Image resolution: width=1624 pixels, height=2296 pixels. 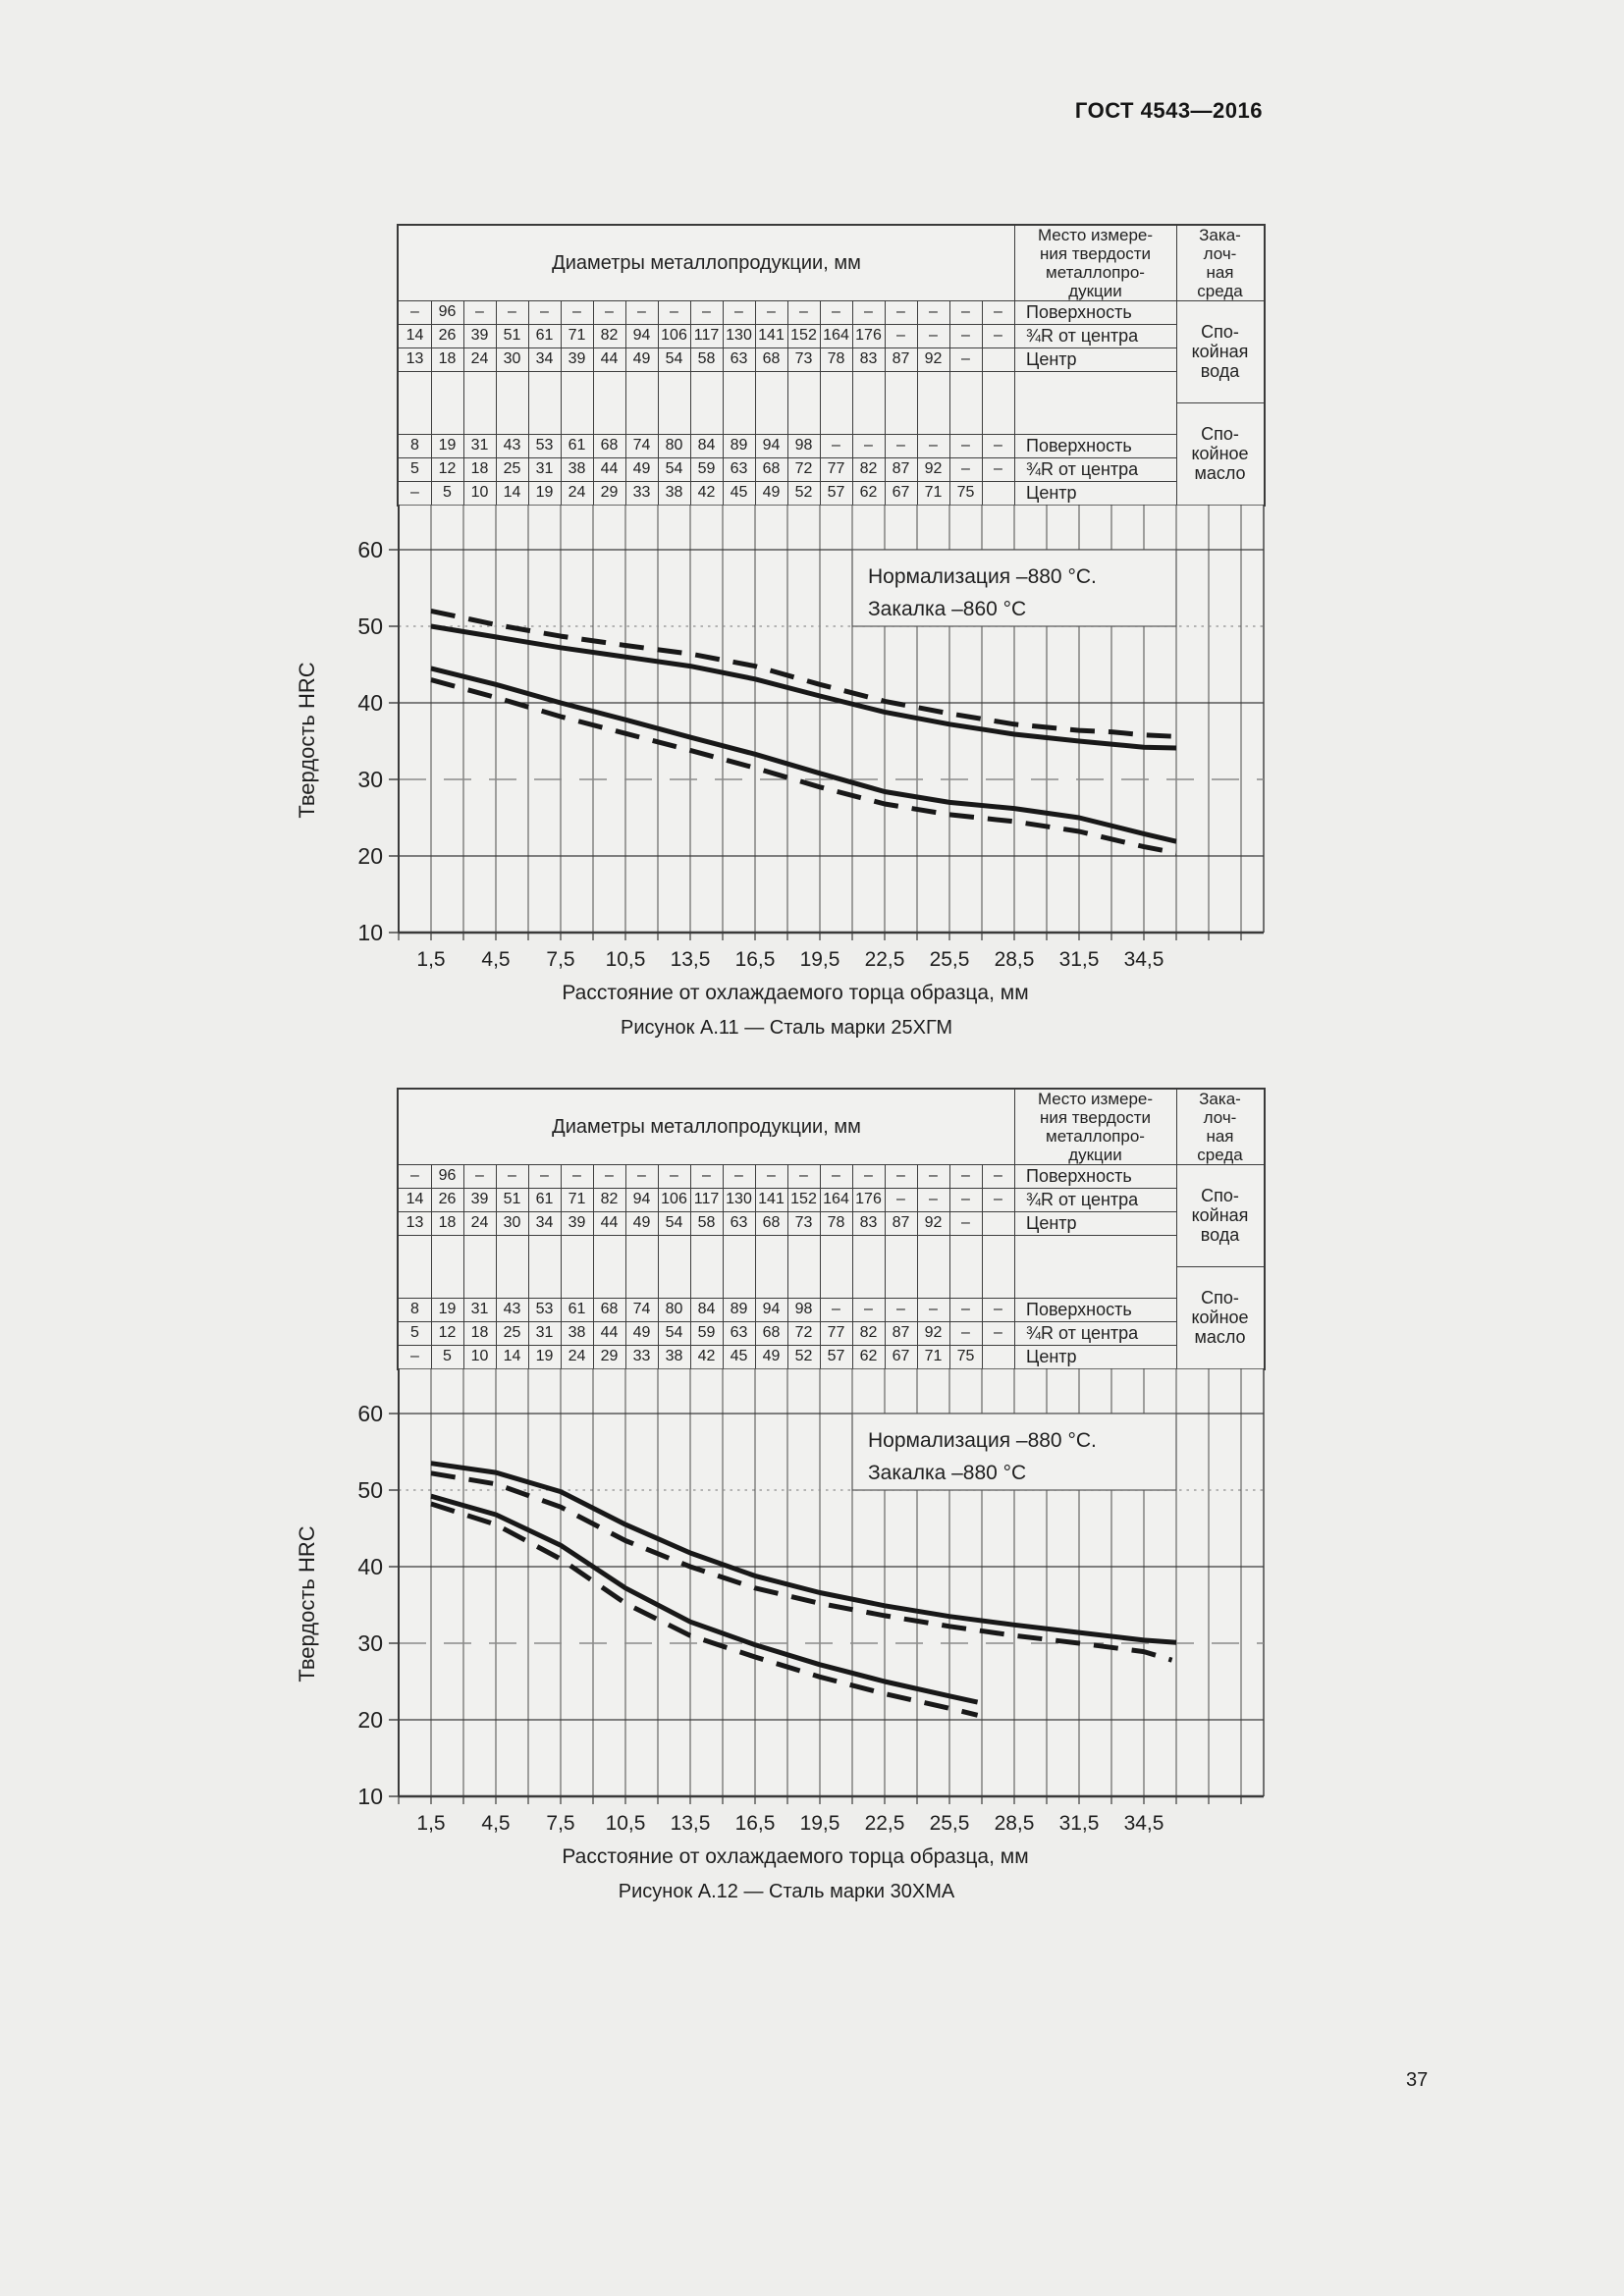 I want to click on heat-treatment-annotation-box, so click(x=1014, y=1452).